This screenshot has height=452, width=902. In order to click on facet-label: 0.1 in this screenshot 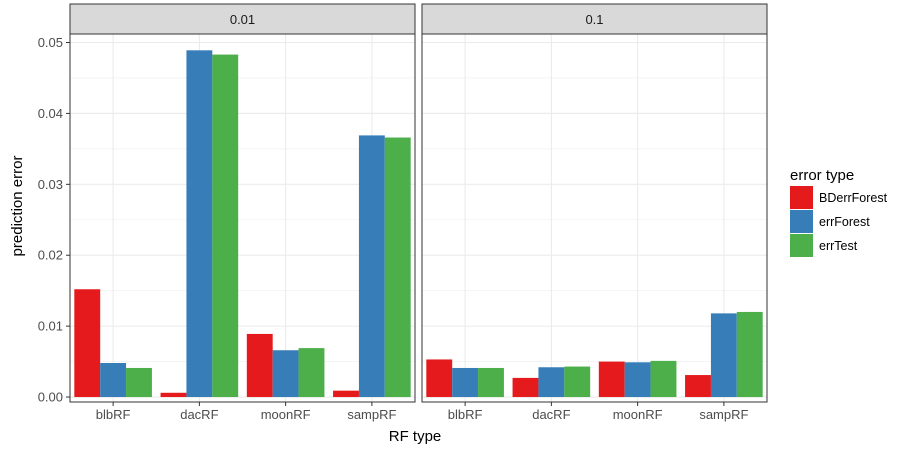, I will do `click(594, 19)`.